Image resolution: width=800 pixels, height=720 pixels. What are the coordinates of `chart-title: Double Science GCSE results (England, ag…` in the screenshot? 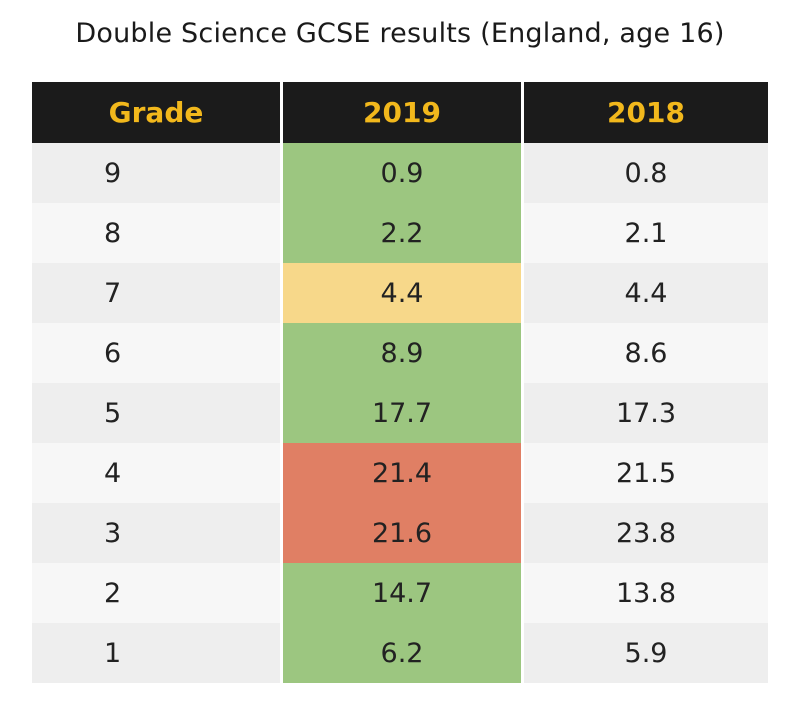 It's located at (400, 33).